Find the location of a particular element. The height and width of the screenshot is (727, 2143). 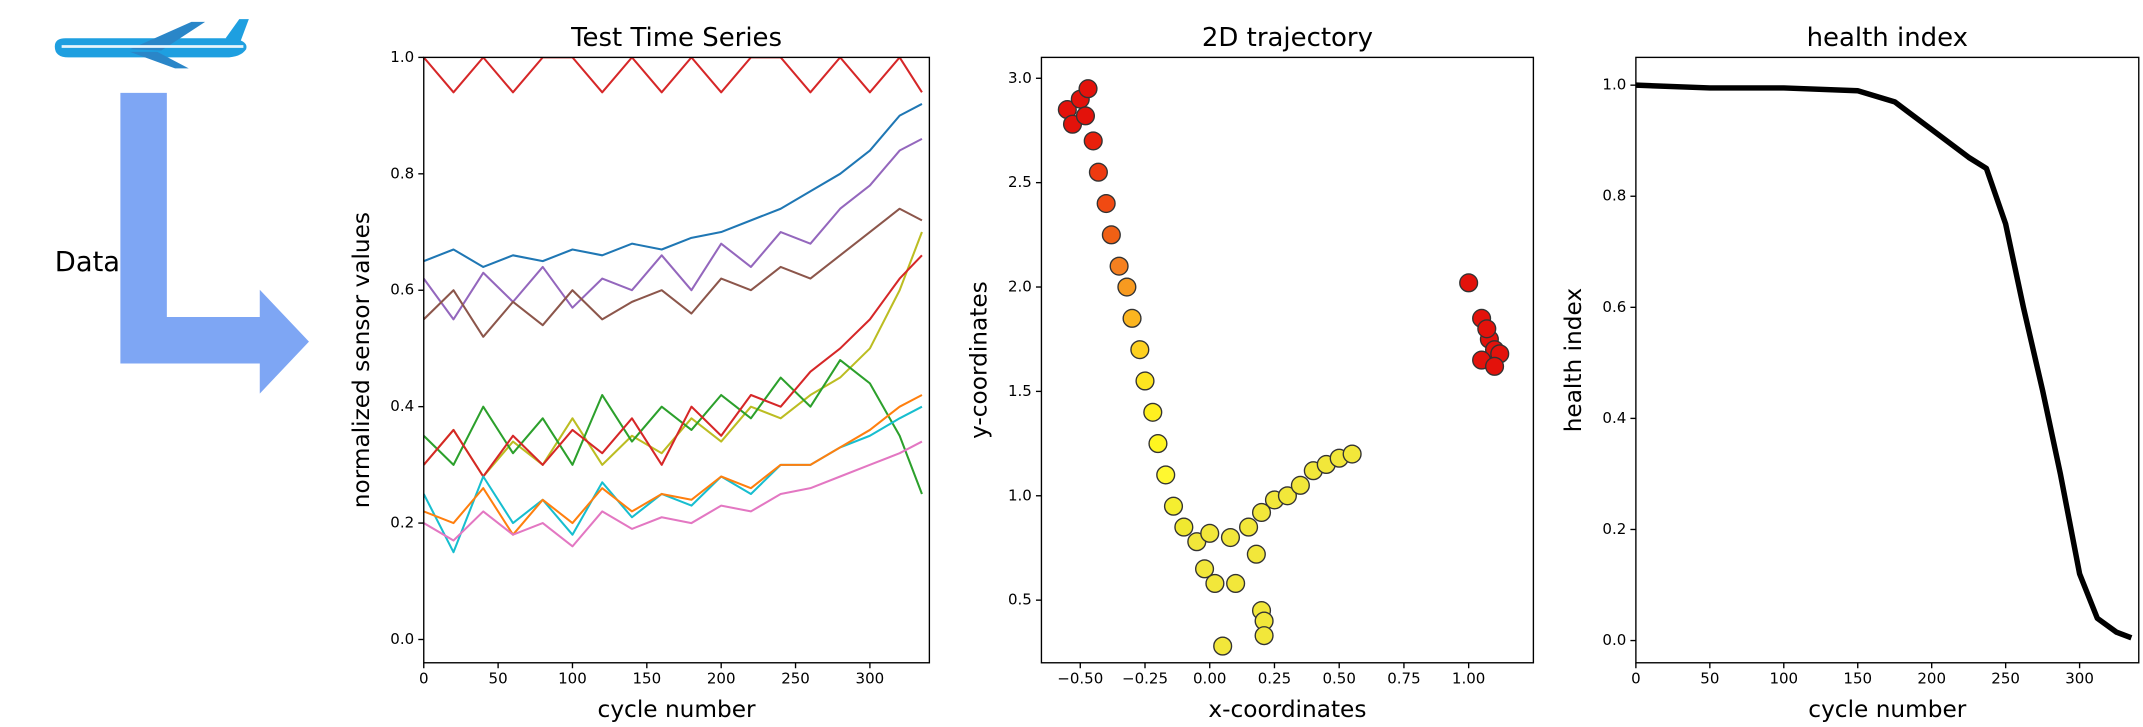

x-tick-label: 0.50 is located at coordinates (1338, 679).